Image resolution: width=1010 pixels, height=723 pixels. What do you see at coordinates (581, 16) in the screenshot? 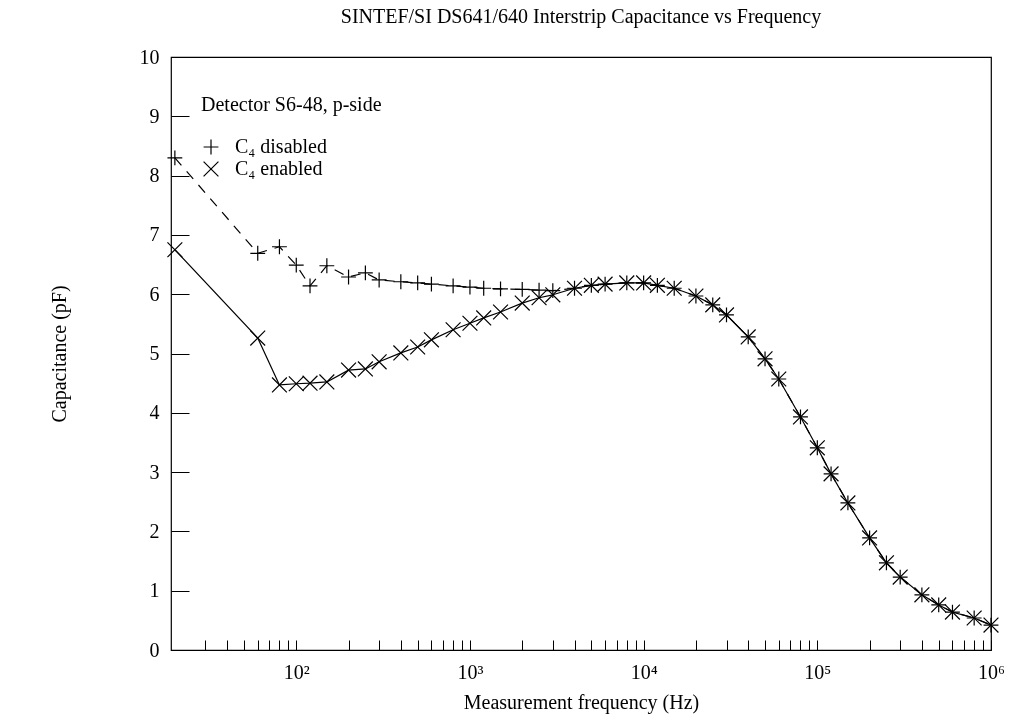
I see `chart-title: SINTEF/SI DS641/640 Interstrip Capacitance vs Frequency` at bounding box center [581, 16].